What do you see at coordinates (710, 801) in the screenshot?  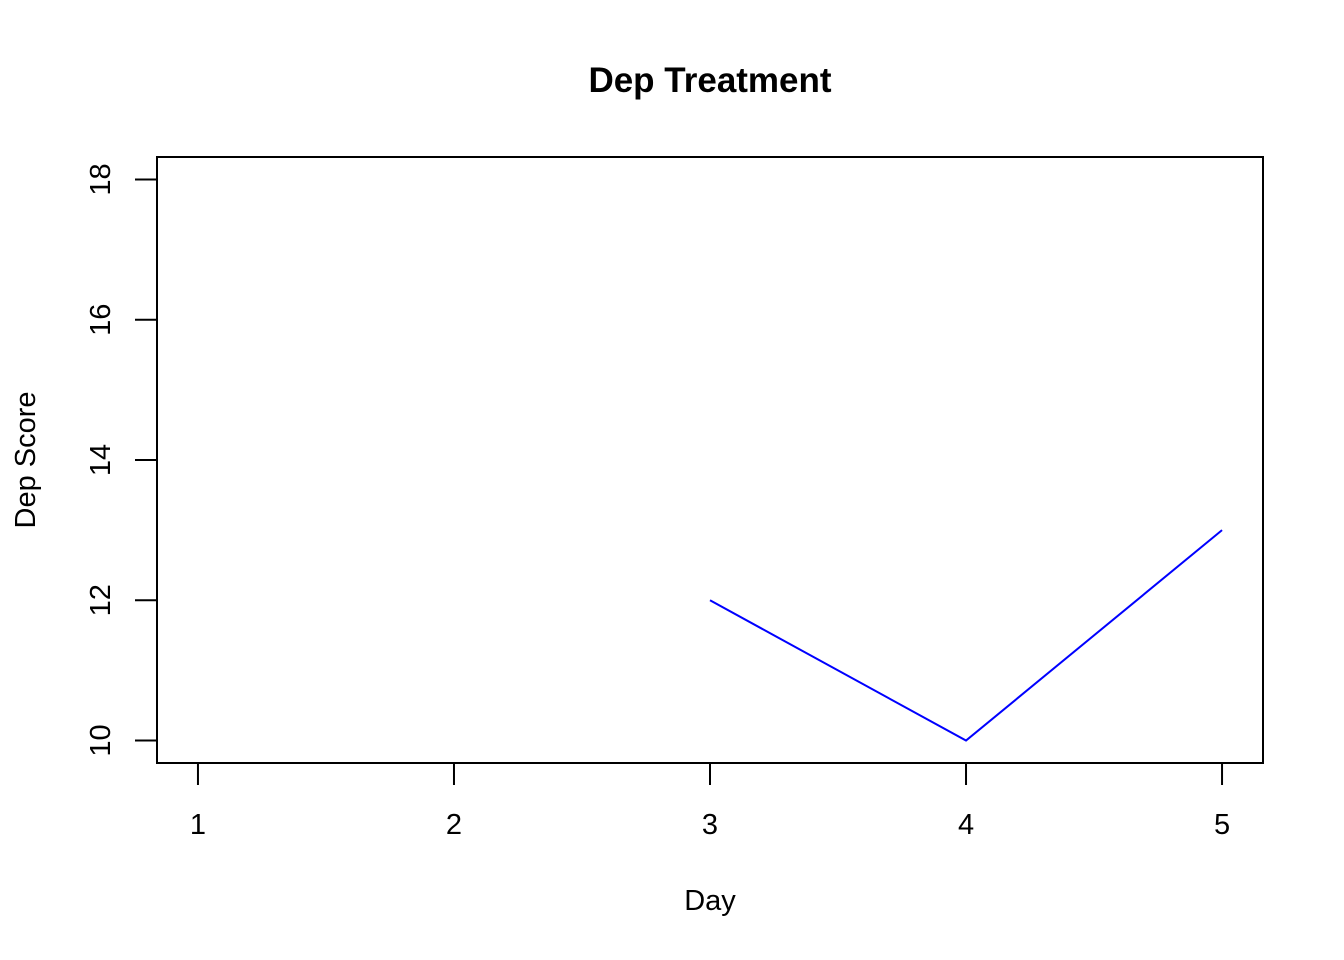 I see `x-axis: 1 2 3 4 5` at bounding box center [710, 801].